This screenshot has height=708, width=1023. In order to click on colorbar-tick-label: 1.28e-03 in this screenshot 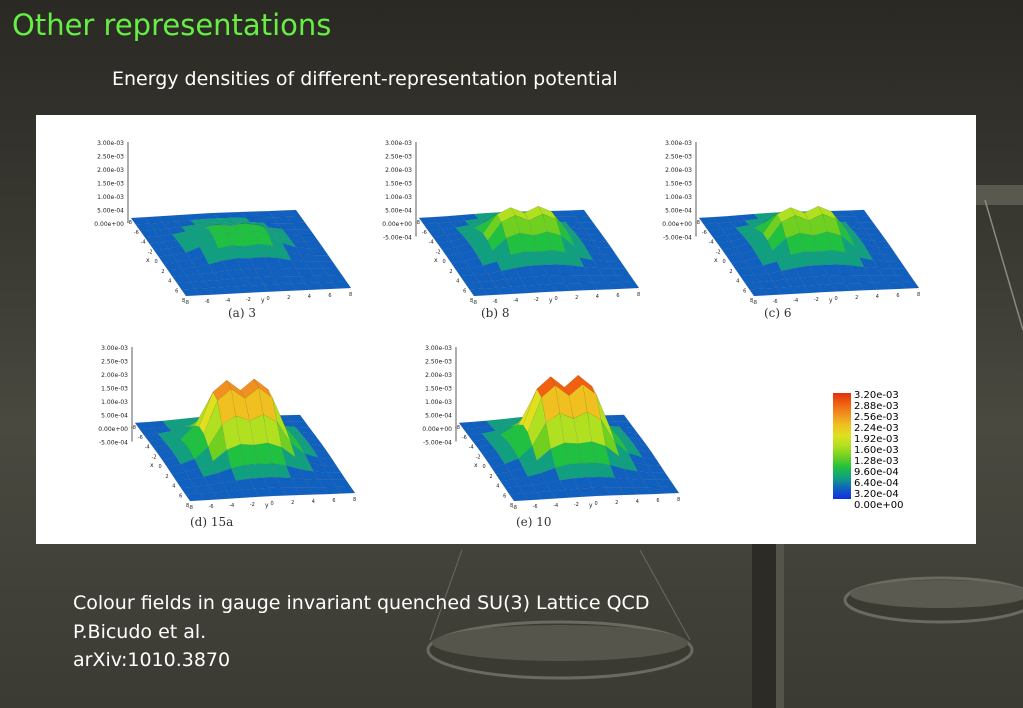, I will do `click(876, 461)`.